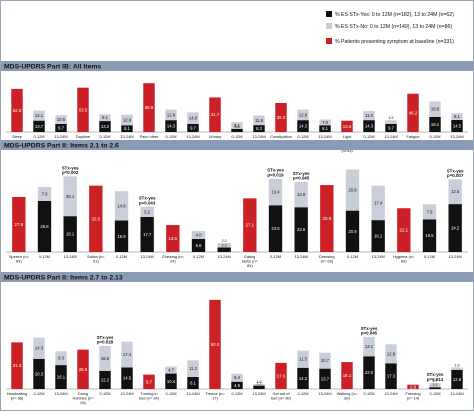 This screenshot has height=416, width=474. Describe the element at coordinates (96, 261) in the screenshot. I see `category-label: 51)` at that location.